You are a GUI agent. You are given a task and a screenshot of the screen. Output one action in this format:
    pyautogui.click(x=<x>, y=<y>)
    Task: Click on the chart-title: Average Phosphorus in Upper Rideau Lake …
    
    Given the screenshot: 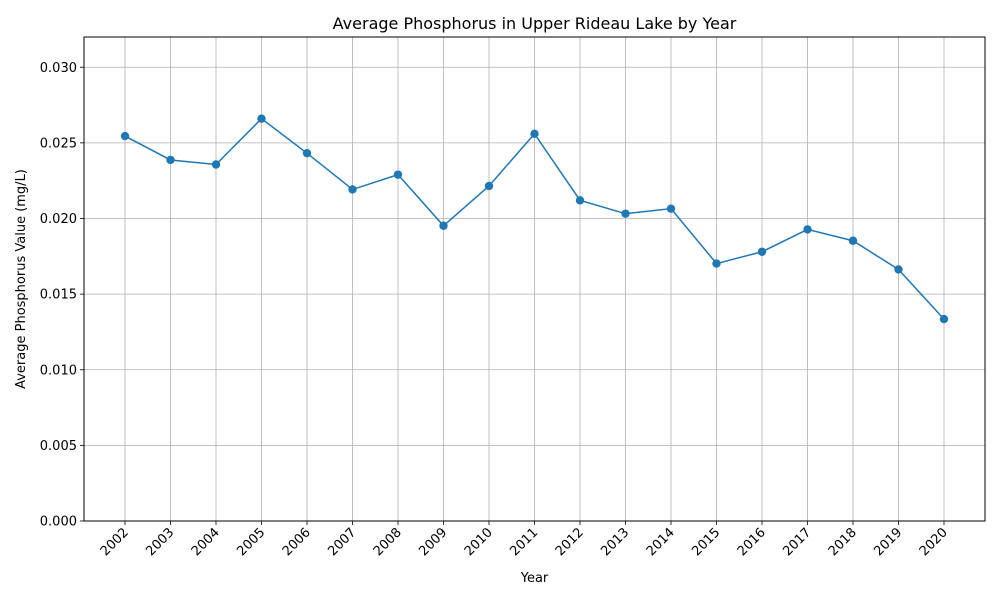 What is the action you would take?
    pyautogui.click(x=535, y=23)
    